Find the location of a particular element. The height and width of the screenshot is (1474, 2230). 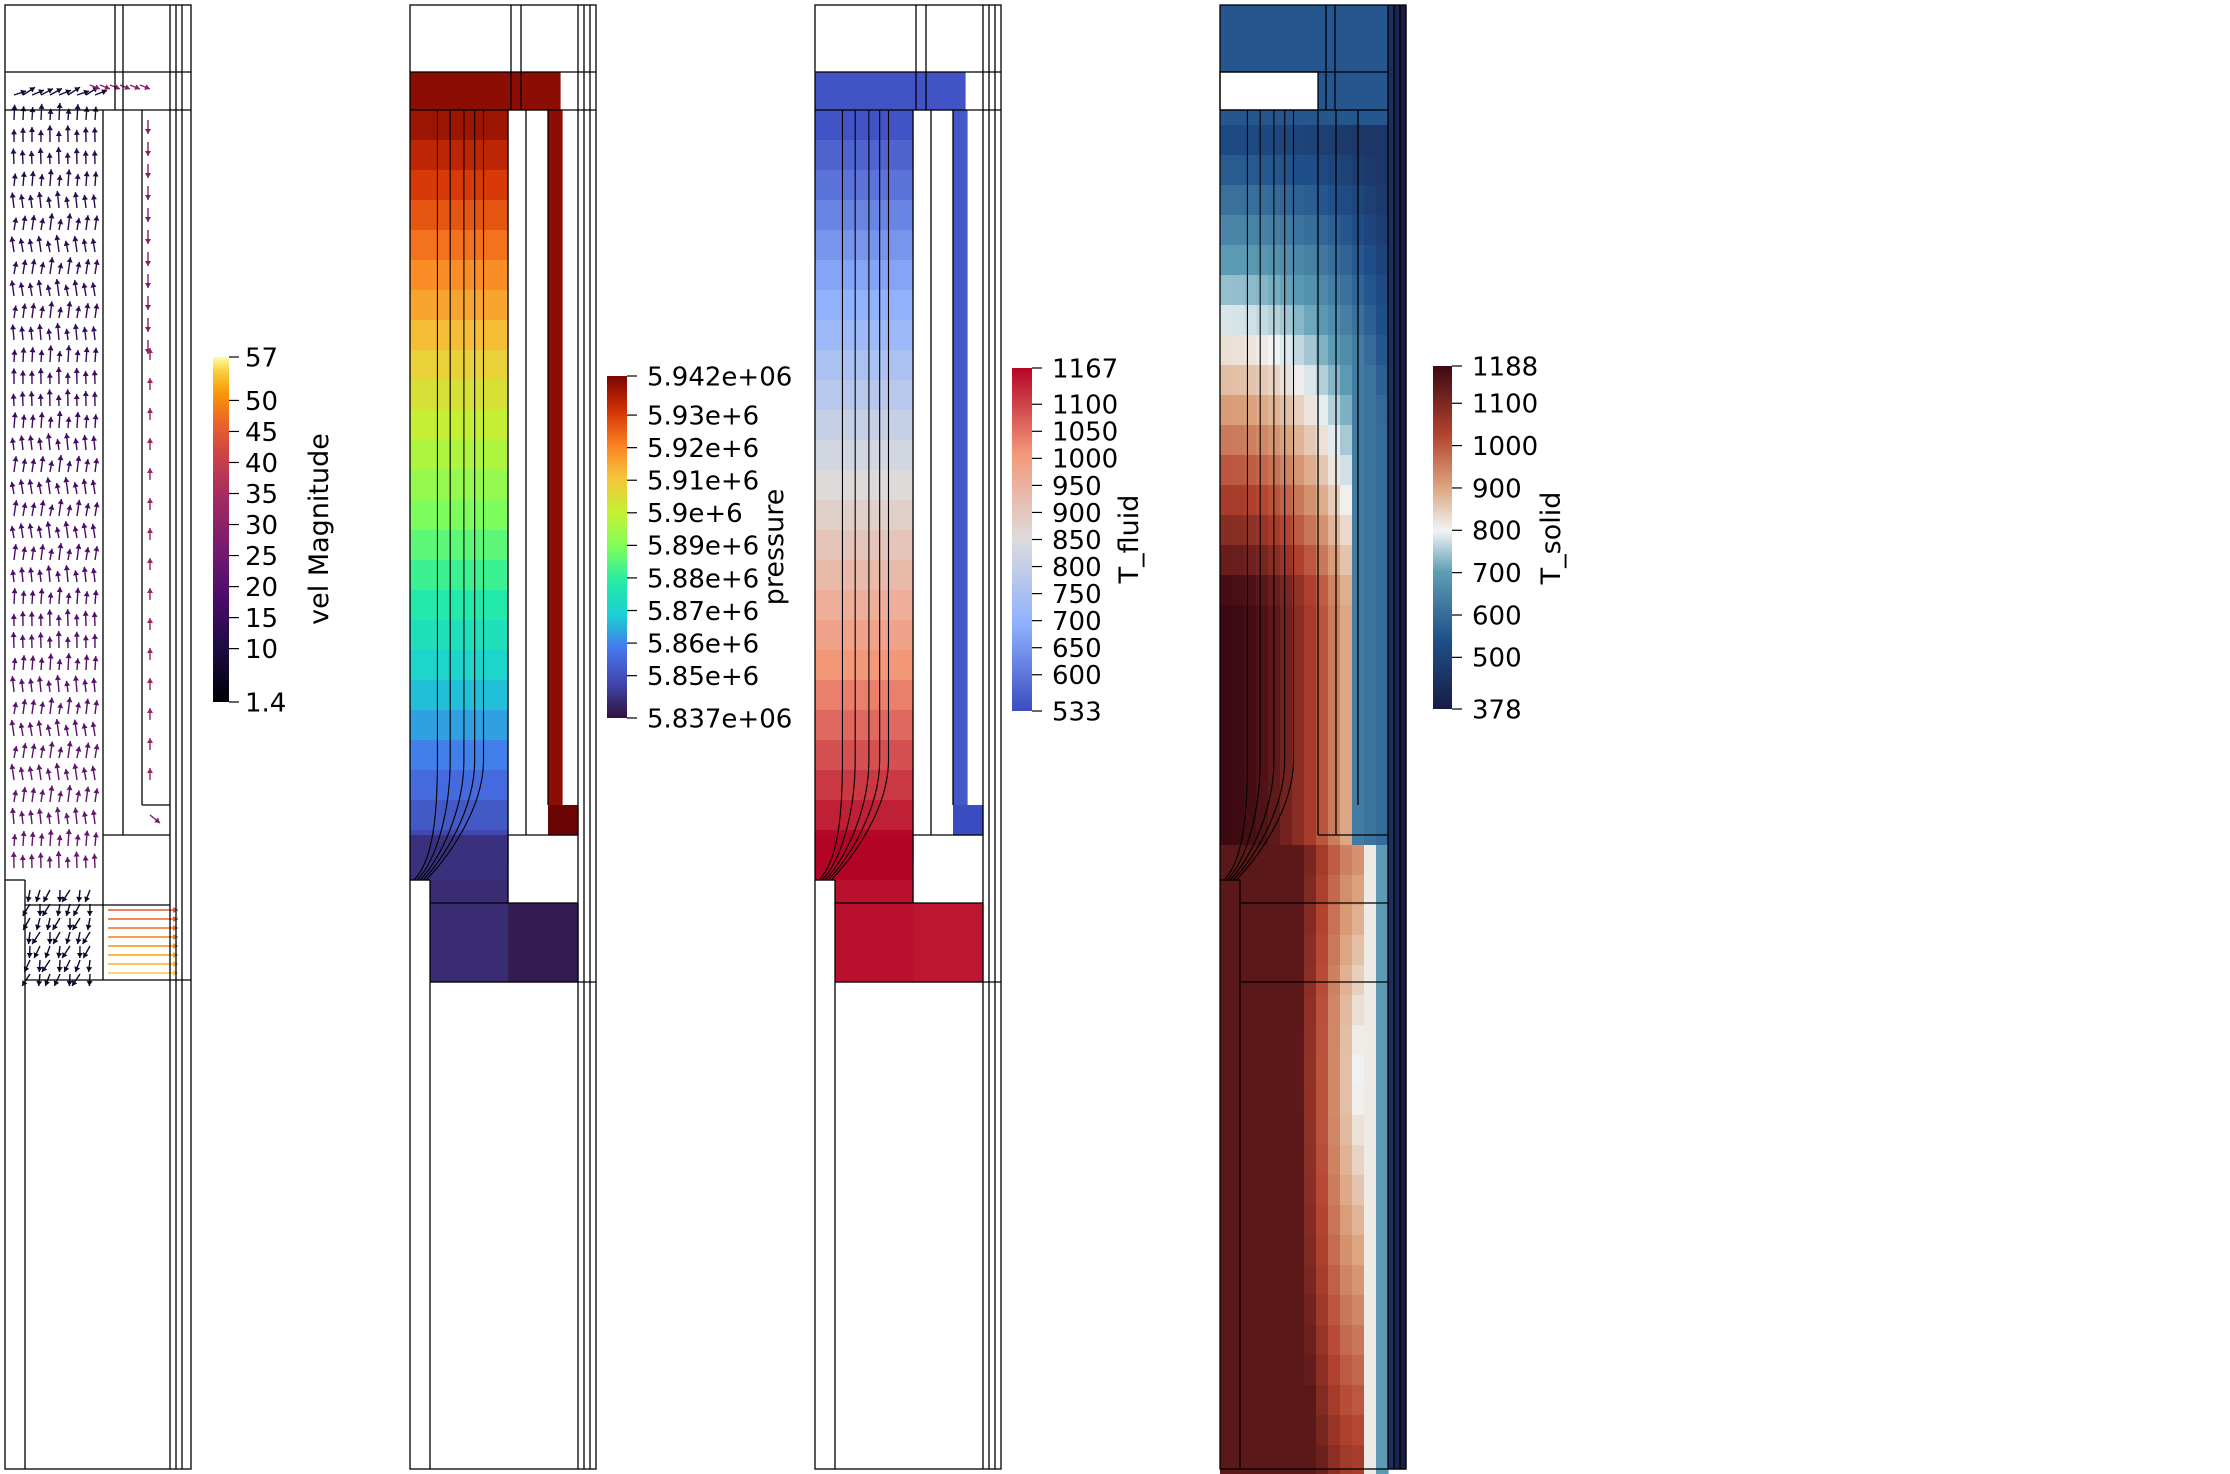

pressure-contour-field is located at coordinates (494, 527).